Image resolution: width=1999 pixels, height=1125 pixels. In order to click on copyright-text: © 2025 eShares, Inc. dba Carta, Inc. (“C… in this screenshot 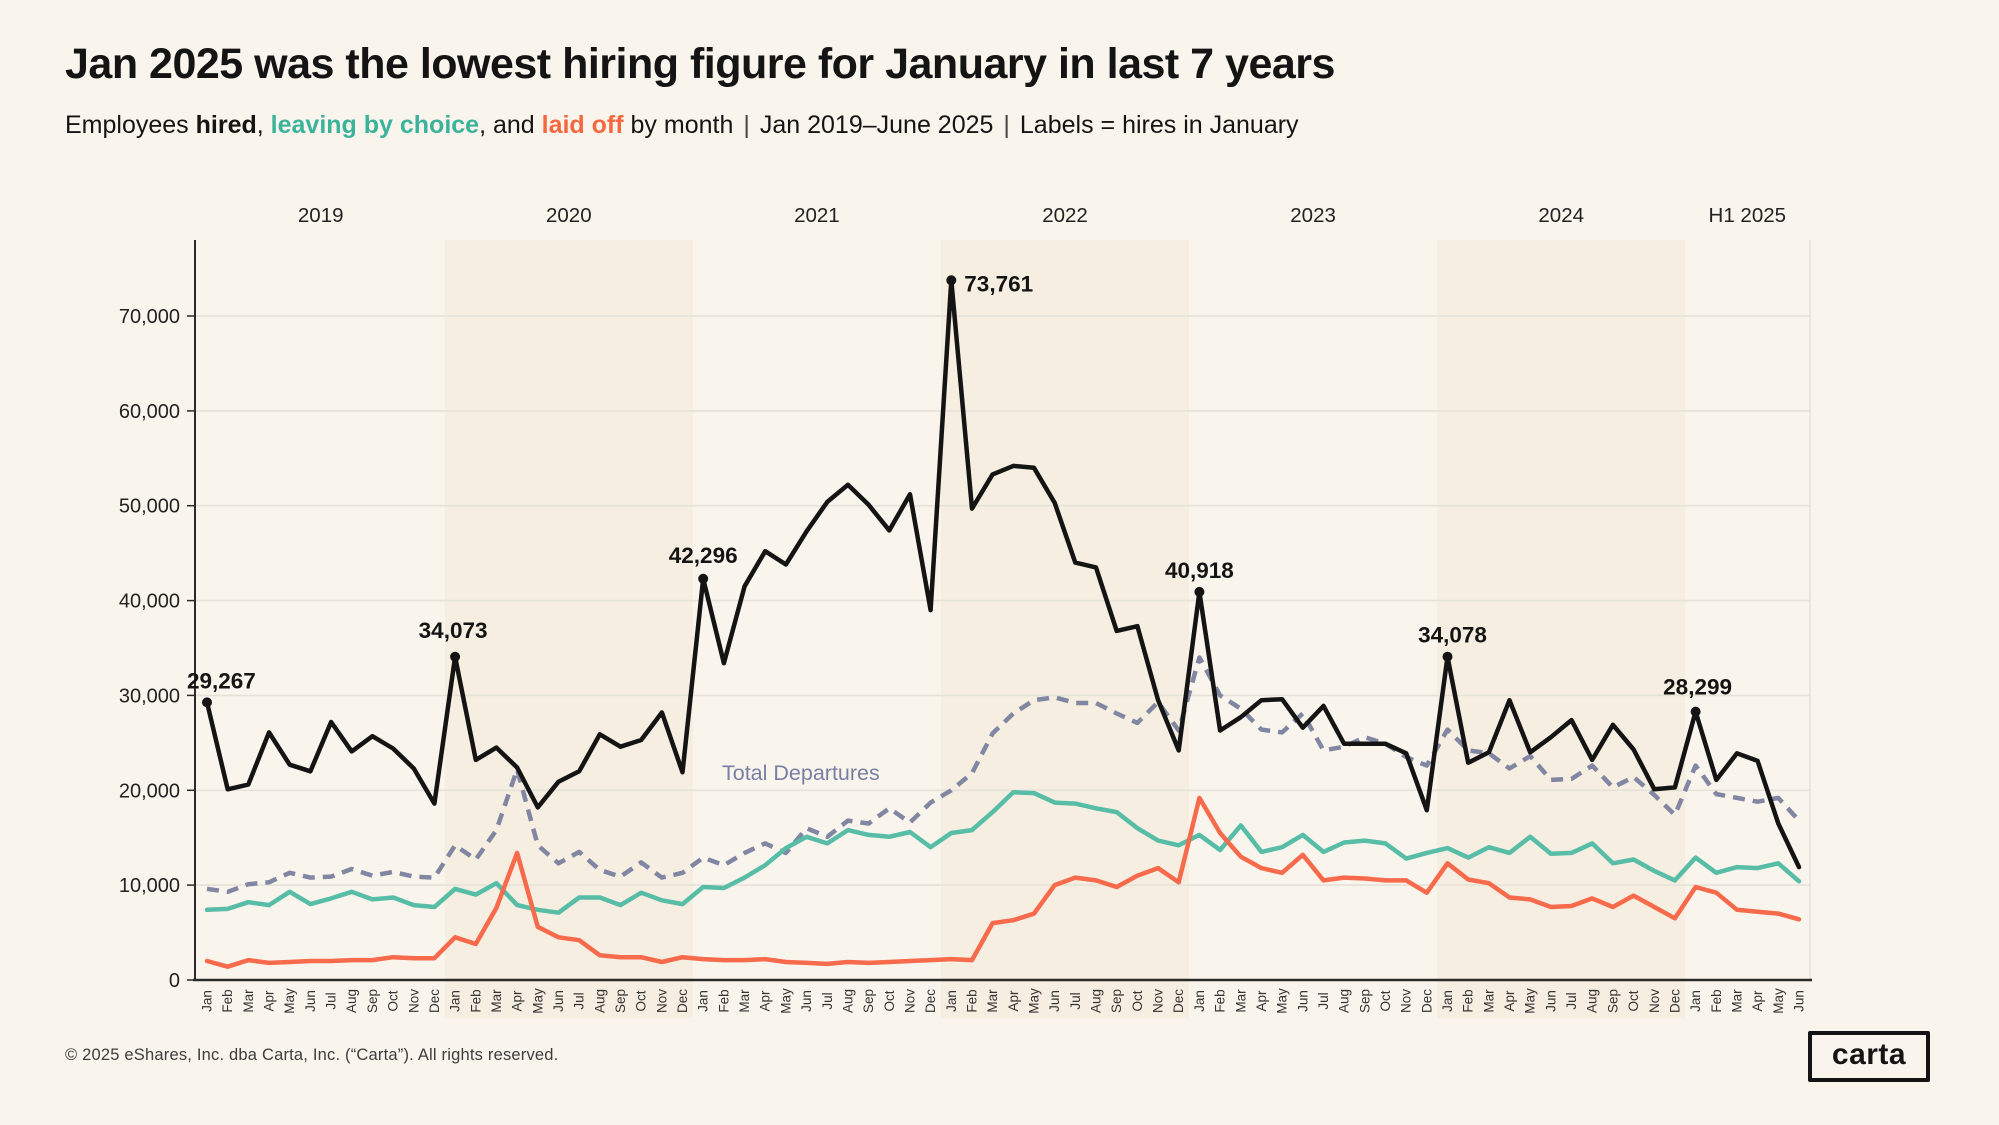, I will do `click(312, 1055)`.